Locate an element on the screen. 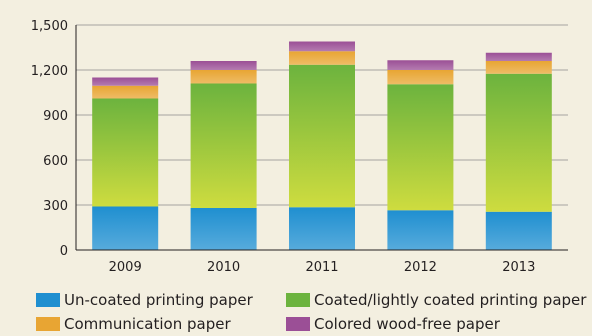 This screenshot has height=336, width=592. y-tick-label: 1,500 is located at coordinates (49, 26).